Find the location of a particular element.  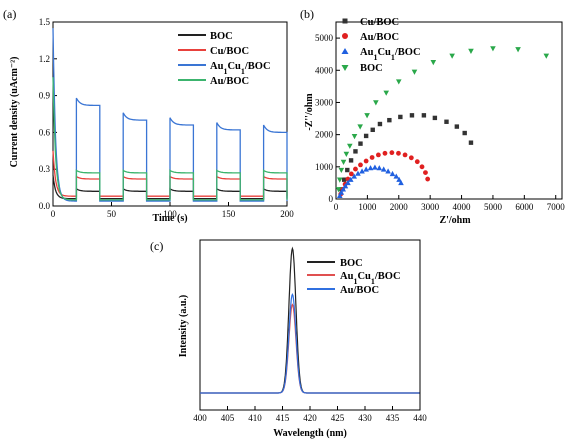

c-xtick-label-4: 420 is located at coordinates (310, 418).